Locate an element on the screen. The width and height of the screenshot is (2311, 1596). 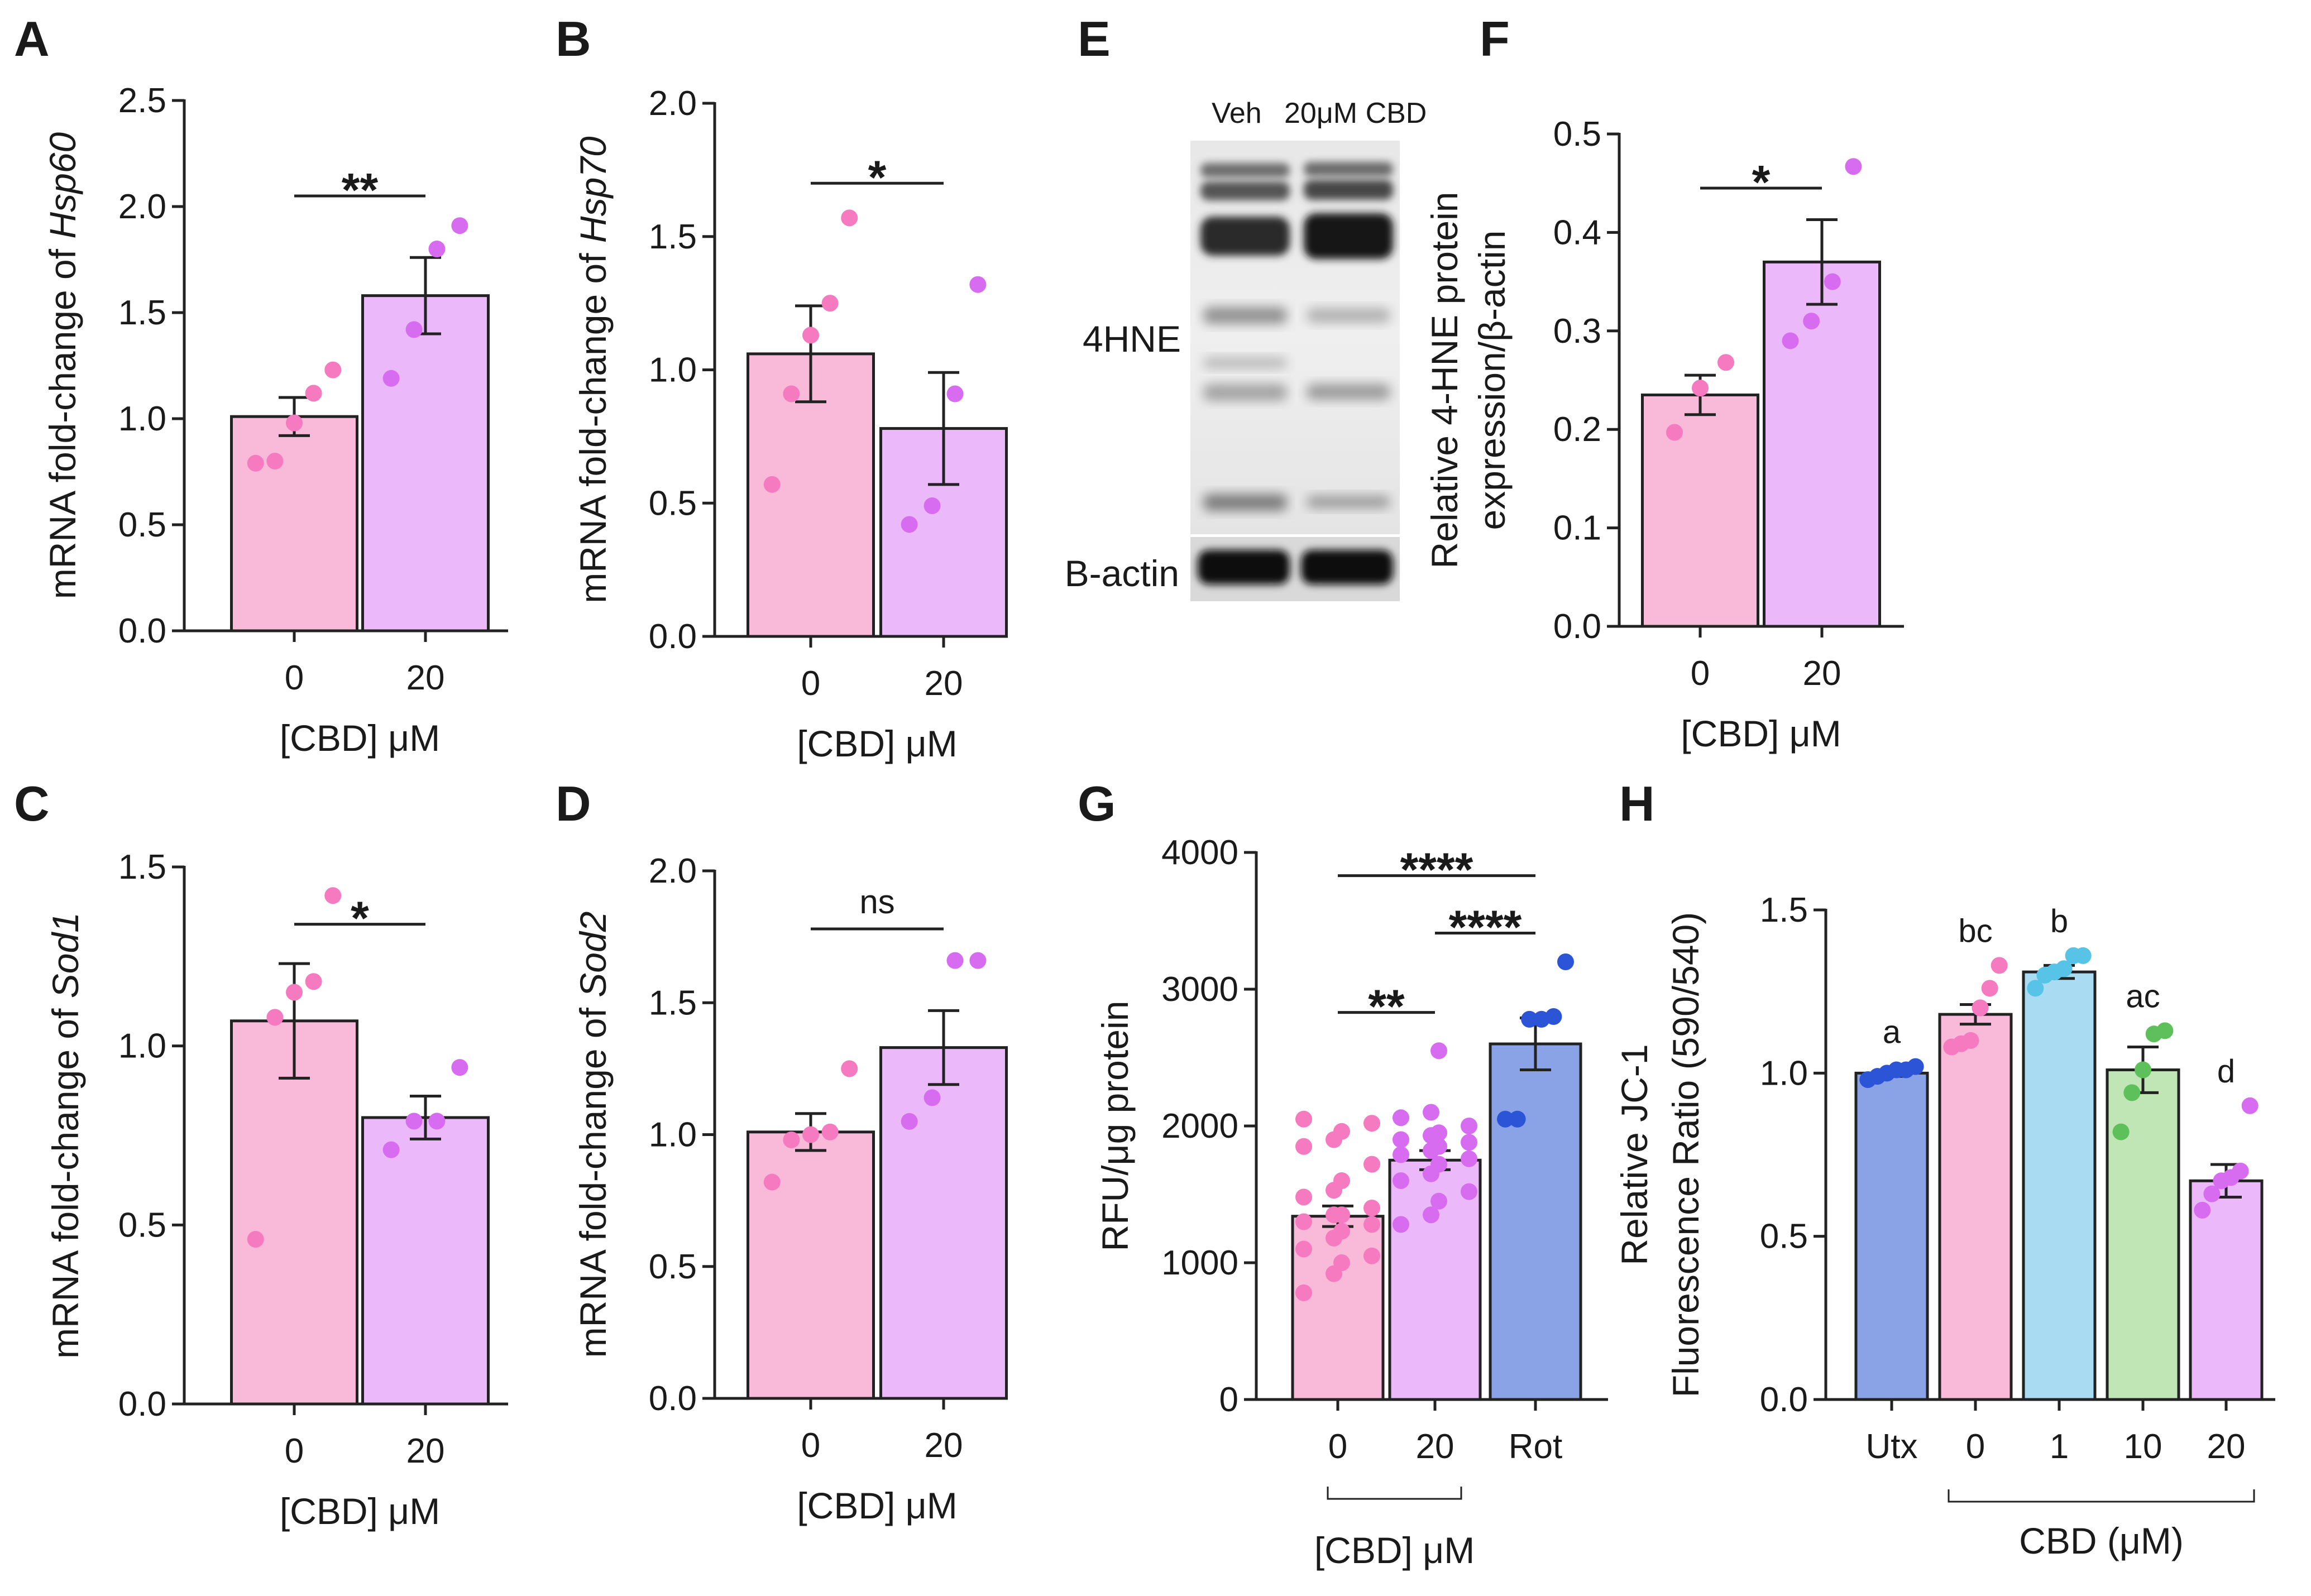
y-axis-title: mRNA fold-change of Hsp60 is located at coordinates (63, 365).